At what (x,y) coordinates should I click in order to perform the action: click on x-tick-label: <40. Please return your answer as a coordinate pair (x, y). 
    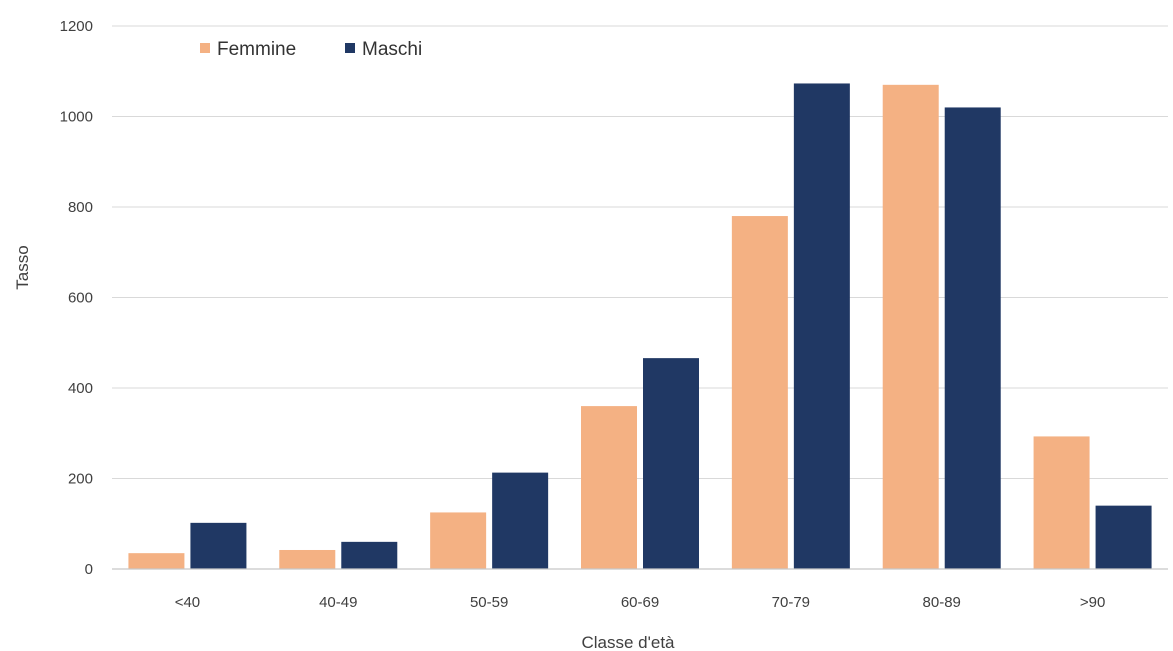
    Looking at the image, I should click on (187, 602).